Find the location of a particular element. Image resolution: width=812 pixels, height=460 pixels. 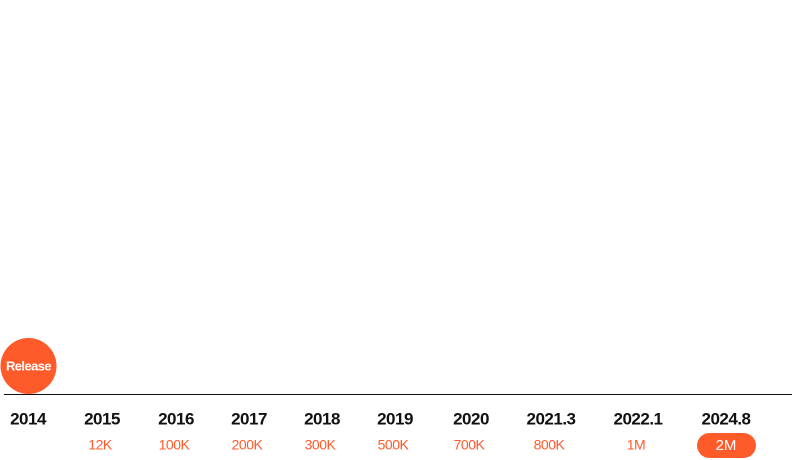

count-label: 300K is located at coordinates (321, 445).